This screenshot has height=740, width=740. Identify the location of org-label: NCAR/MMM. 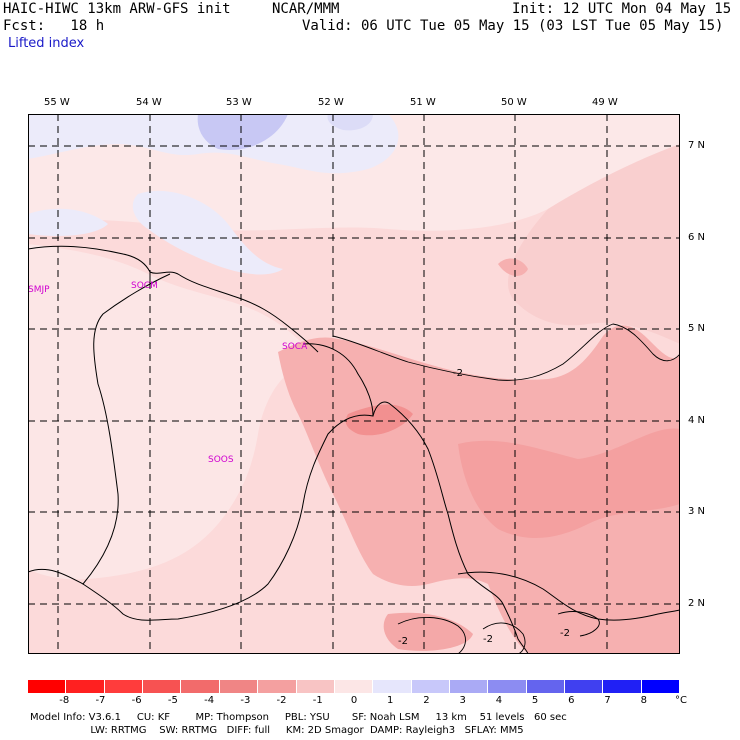
(306, 9).